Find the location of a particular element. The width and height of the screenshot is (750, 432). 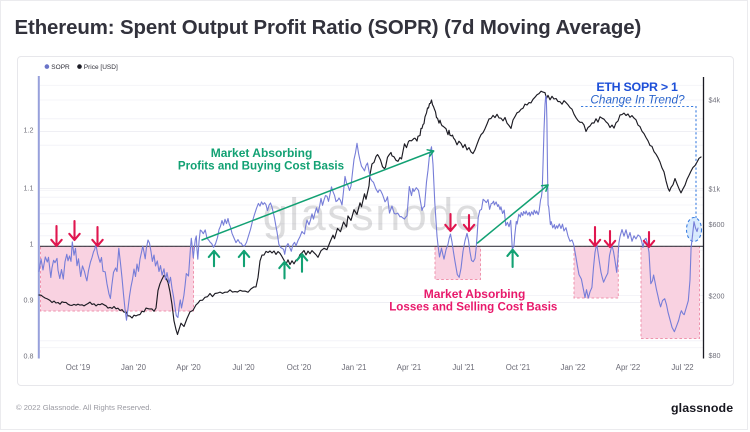

svg-text: Apr '21 is located at coordinates (409, 367).